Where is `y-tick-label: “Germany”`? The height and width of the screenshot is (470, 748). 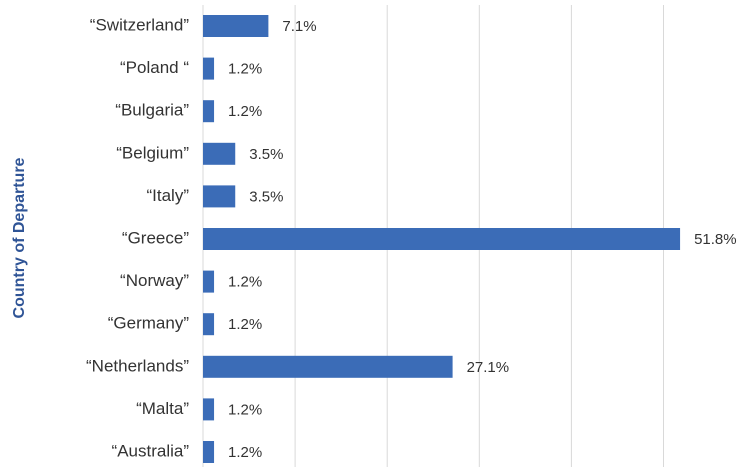
y-tick-label: “Germany” is located at coordinates (149, 323).